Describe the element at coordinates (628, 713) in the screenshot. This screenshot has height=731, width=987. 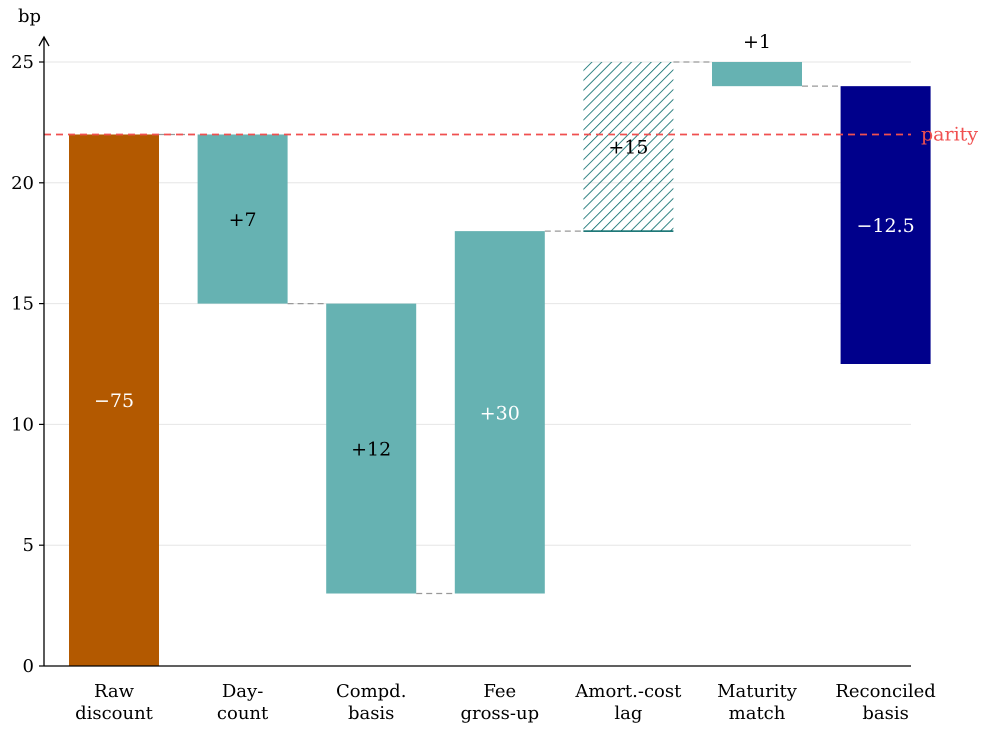
I see `category-label-line: lag` at that location.